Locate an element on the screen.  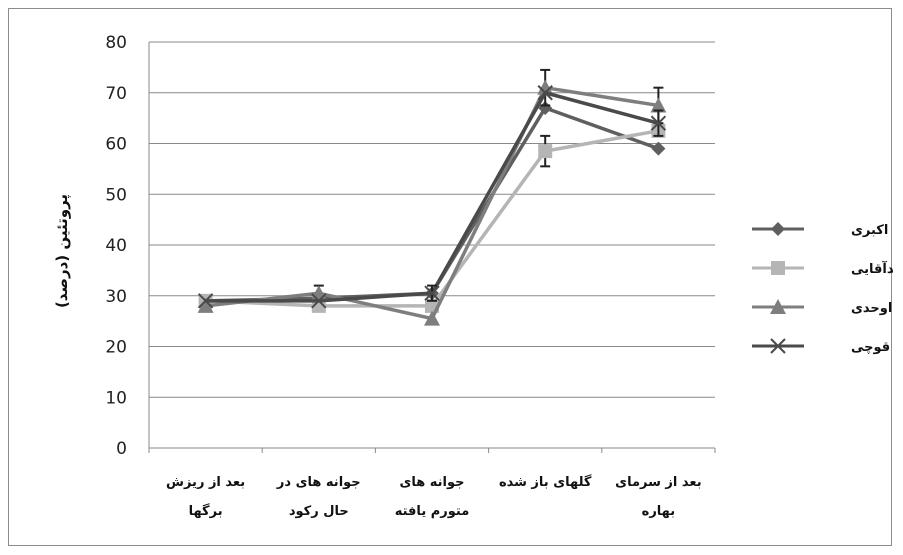
legend: اکبری احمدآقایی اوحدی کله قوچی is located at coordinates (822, 288).